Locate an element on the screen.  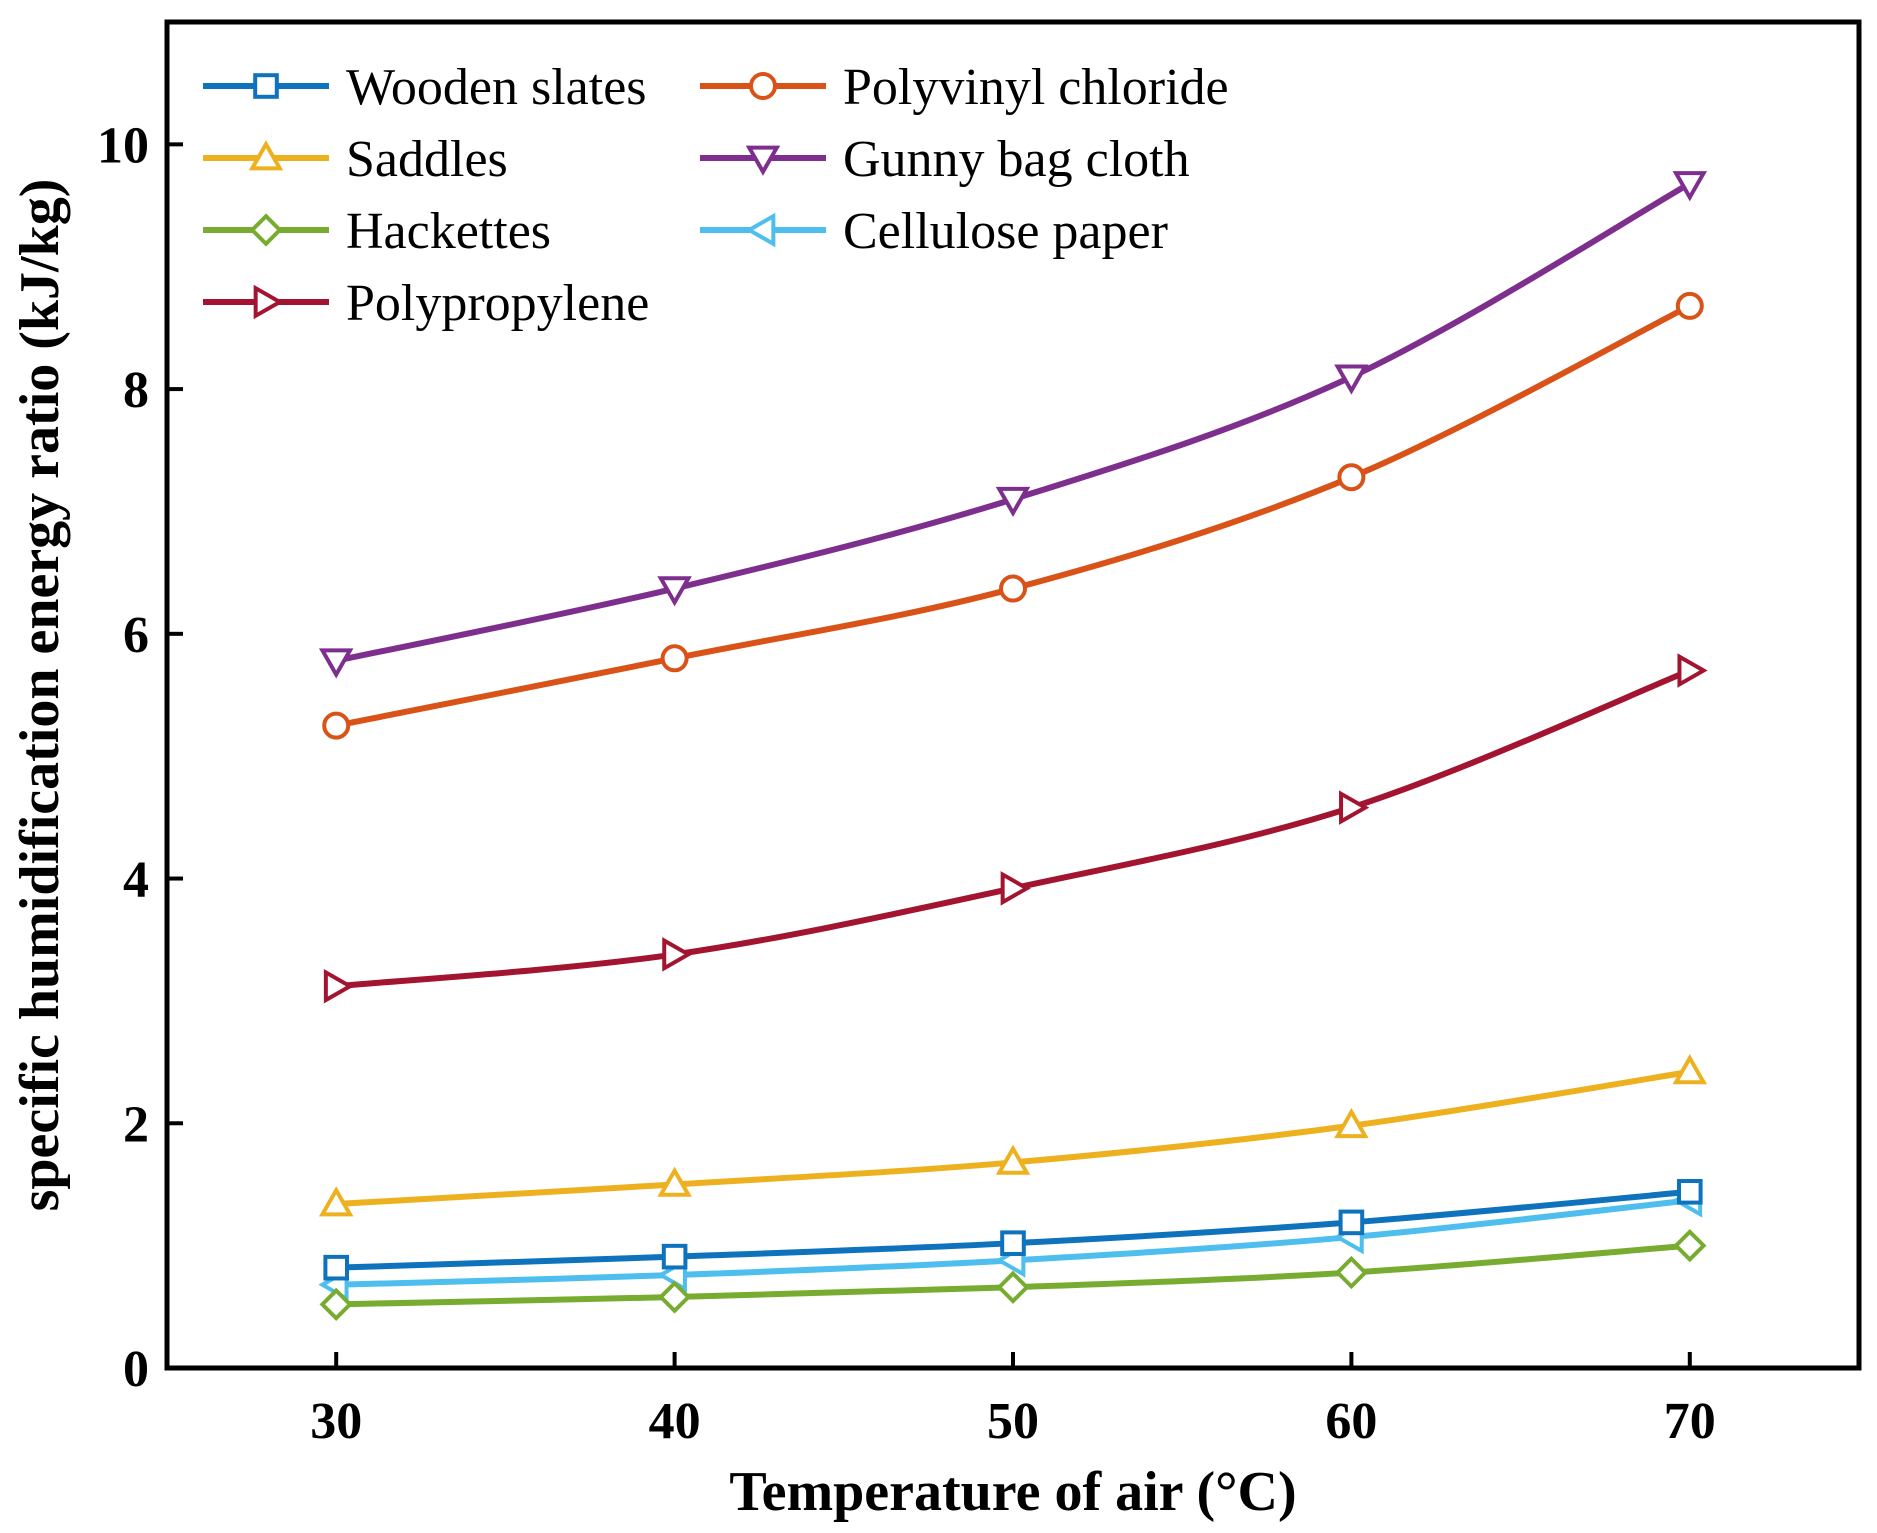
legend-item-wooden-slates: Wooden slates is located at coordinates (425, 87).